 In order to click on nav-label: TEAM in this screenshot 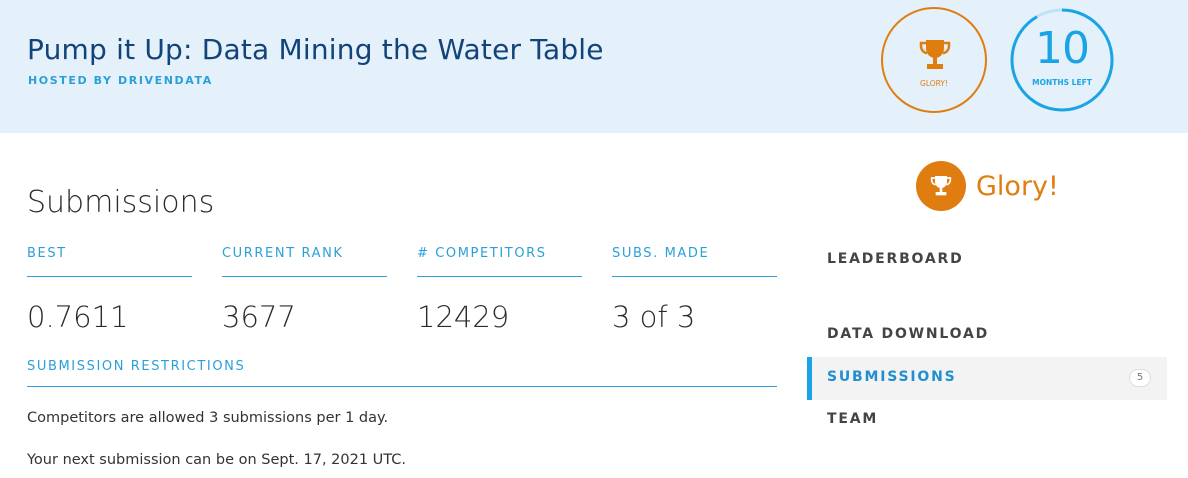, I will do `click(853, 419)`.